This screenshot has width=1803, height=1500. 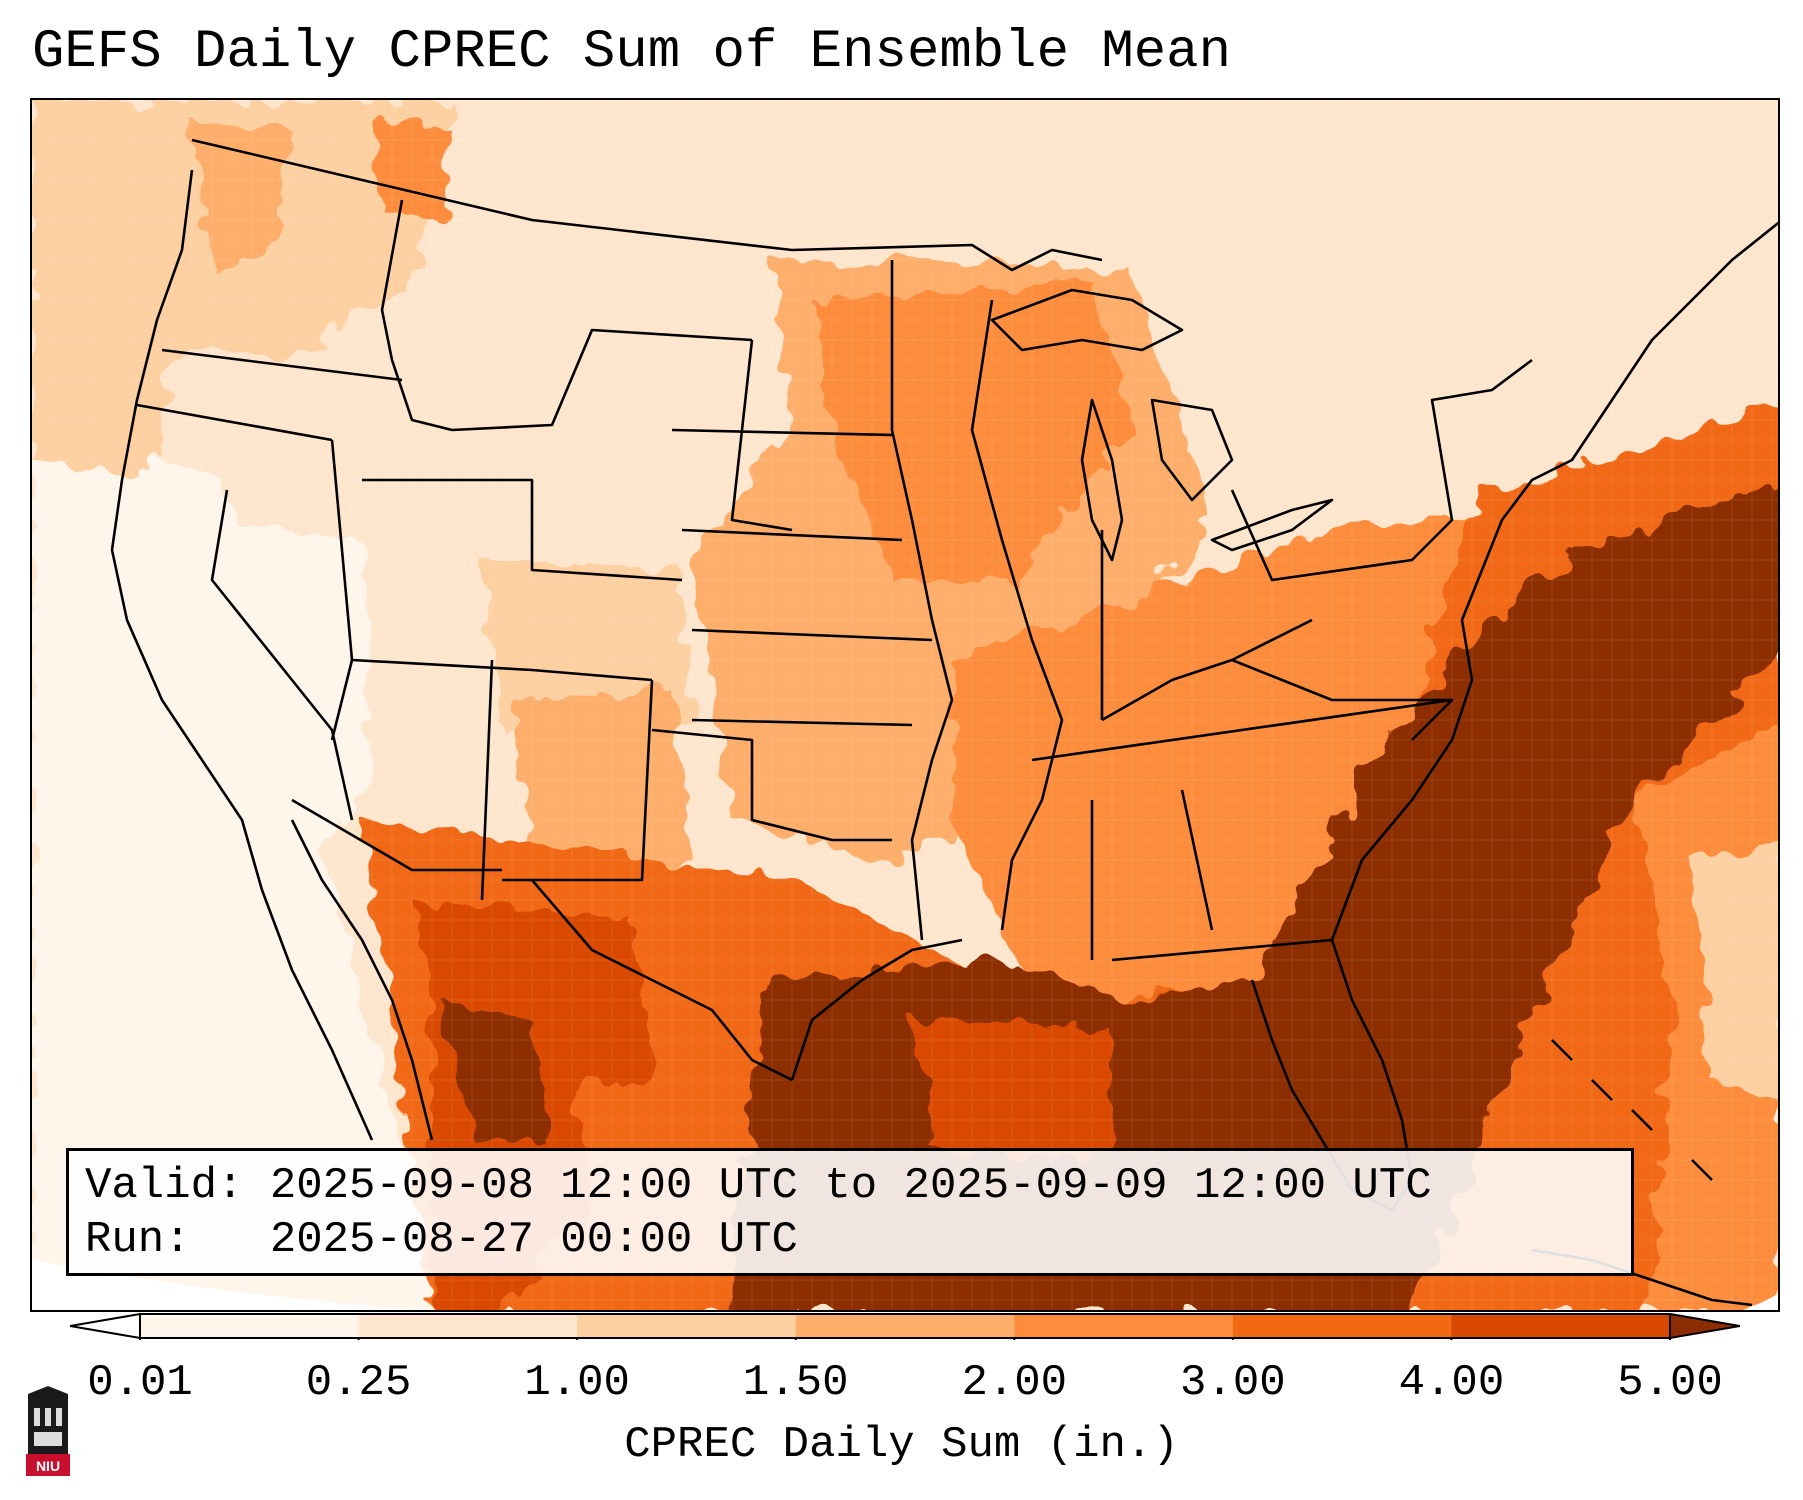 What do you see at coordinates (138, 1240) in the screenshot?
I see `run-label: Run:` at bounding box center [138, 1240].